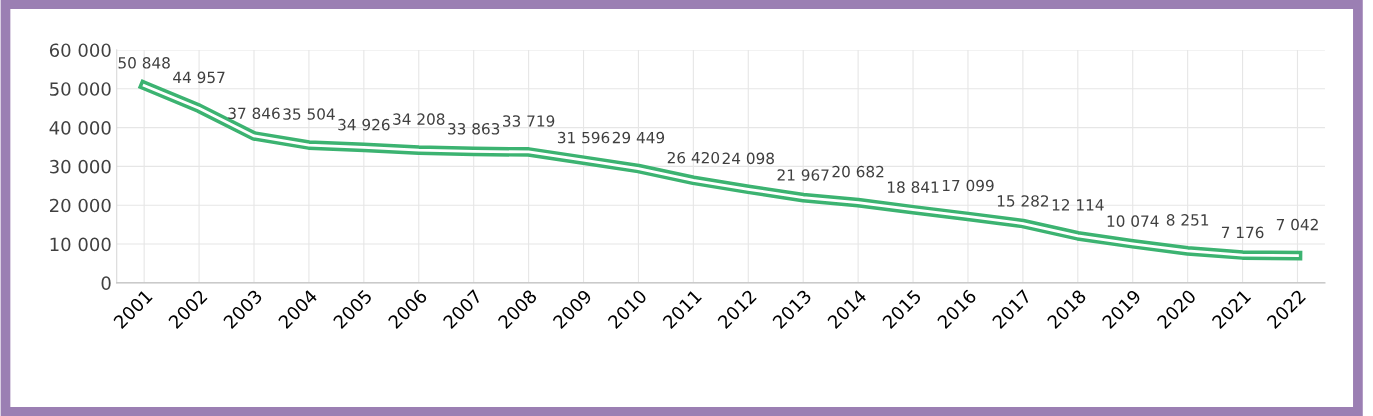  What do you see at coordinates (913, 187) in the screenshot?
I see `data-label: 18 841` at bounding box center [913, 187].